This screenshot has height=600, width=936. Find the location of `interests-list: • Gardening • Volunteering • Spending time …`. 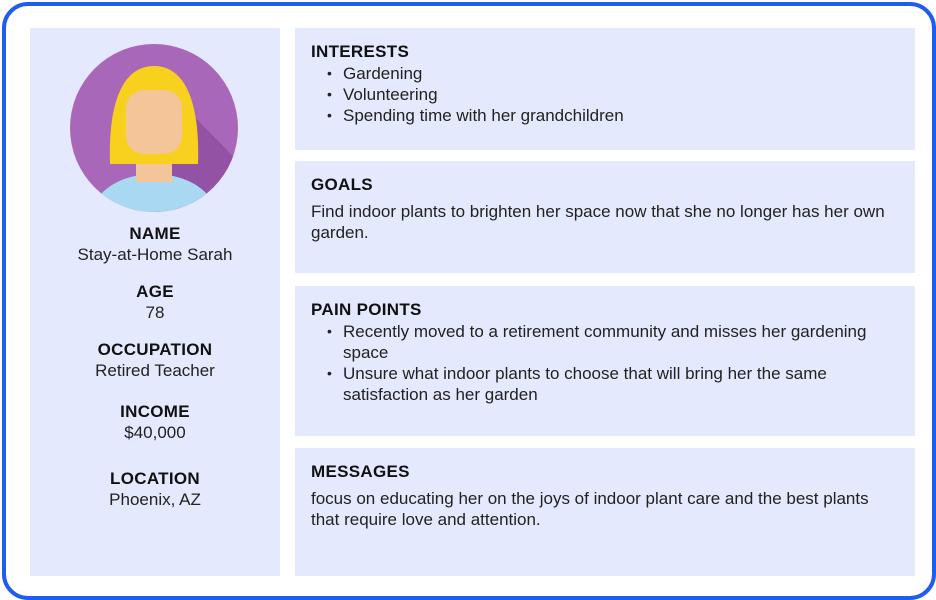

interests-list: • Gardening • Volunteering • Spending time … is located at coordinates (605, 94).